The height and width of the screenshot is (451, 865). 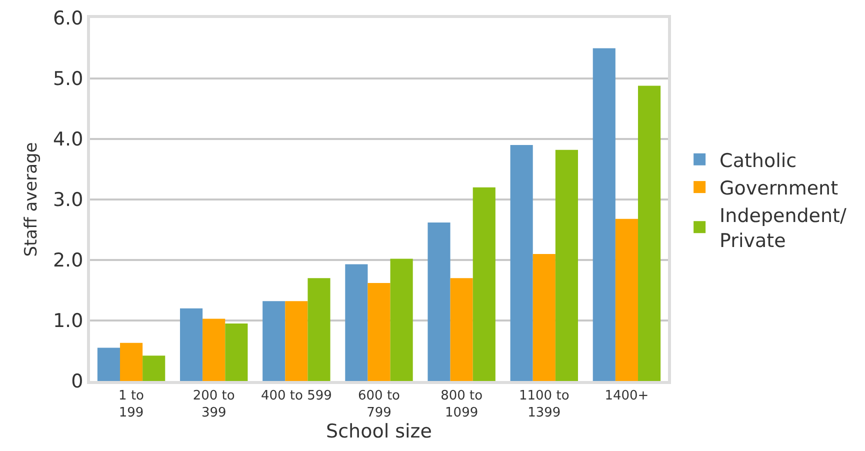 What do you see at coordinates (68, 139) in the screenshot?
I see `y-tick-label: 4.0` at bounding box center [68, 139].